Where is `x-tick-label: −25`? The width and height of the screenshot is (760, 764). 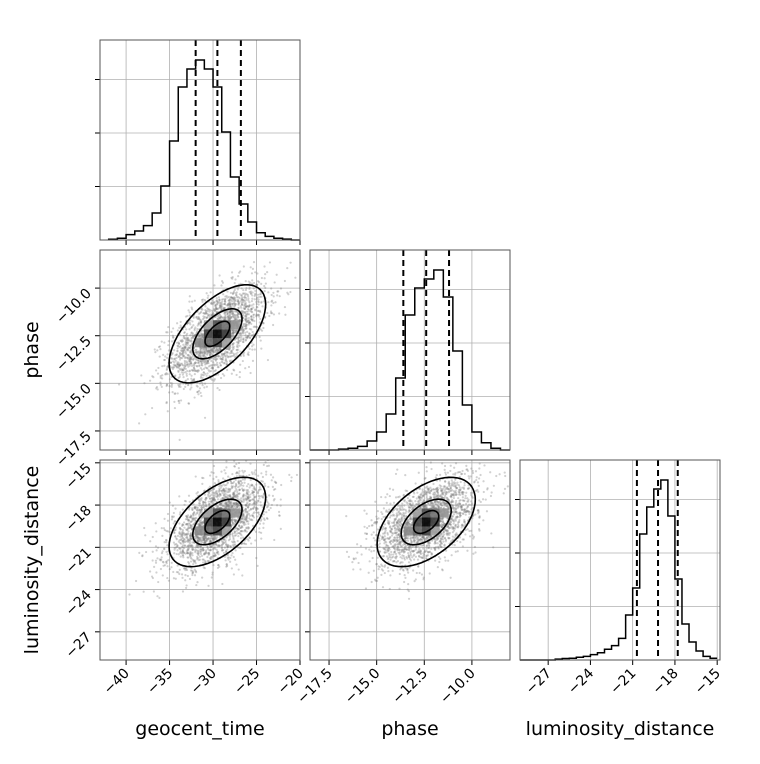
x-tick-label: −25 is located at coordinates (247, 682).